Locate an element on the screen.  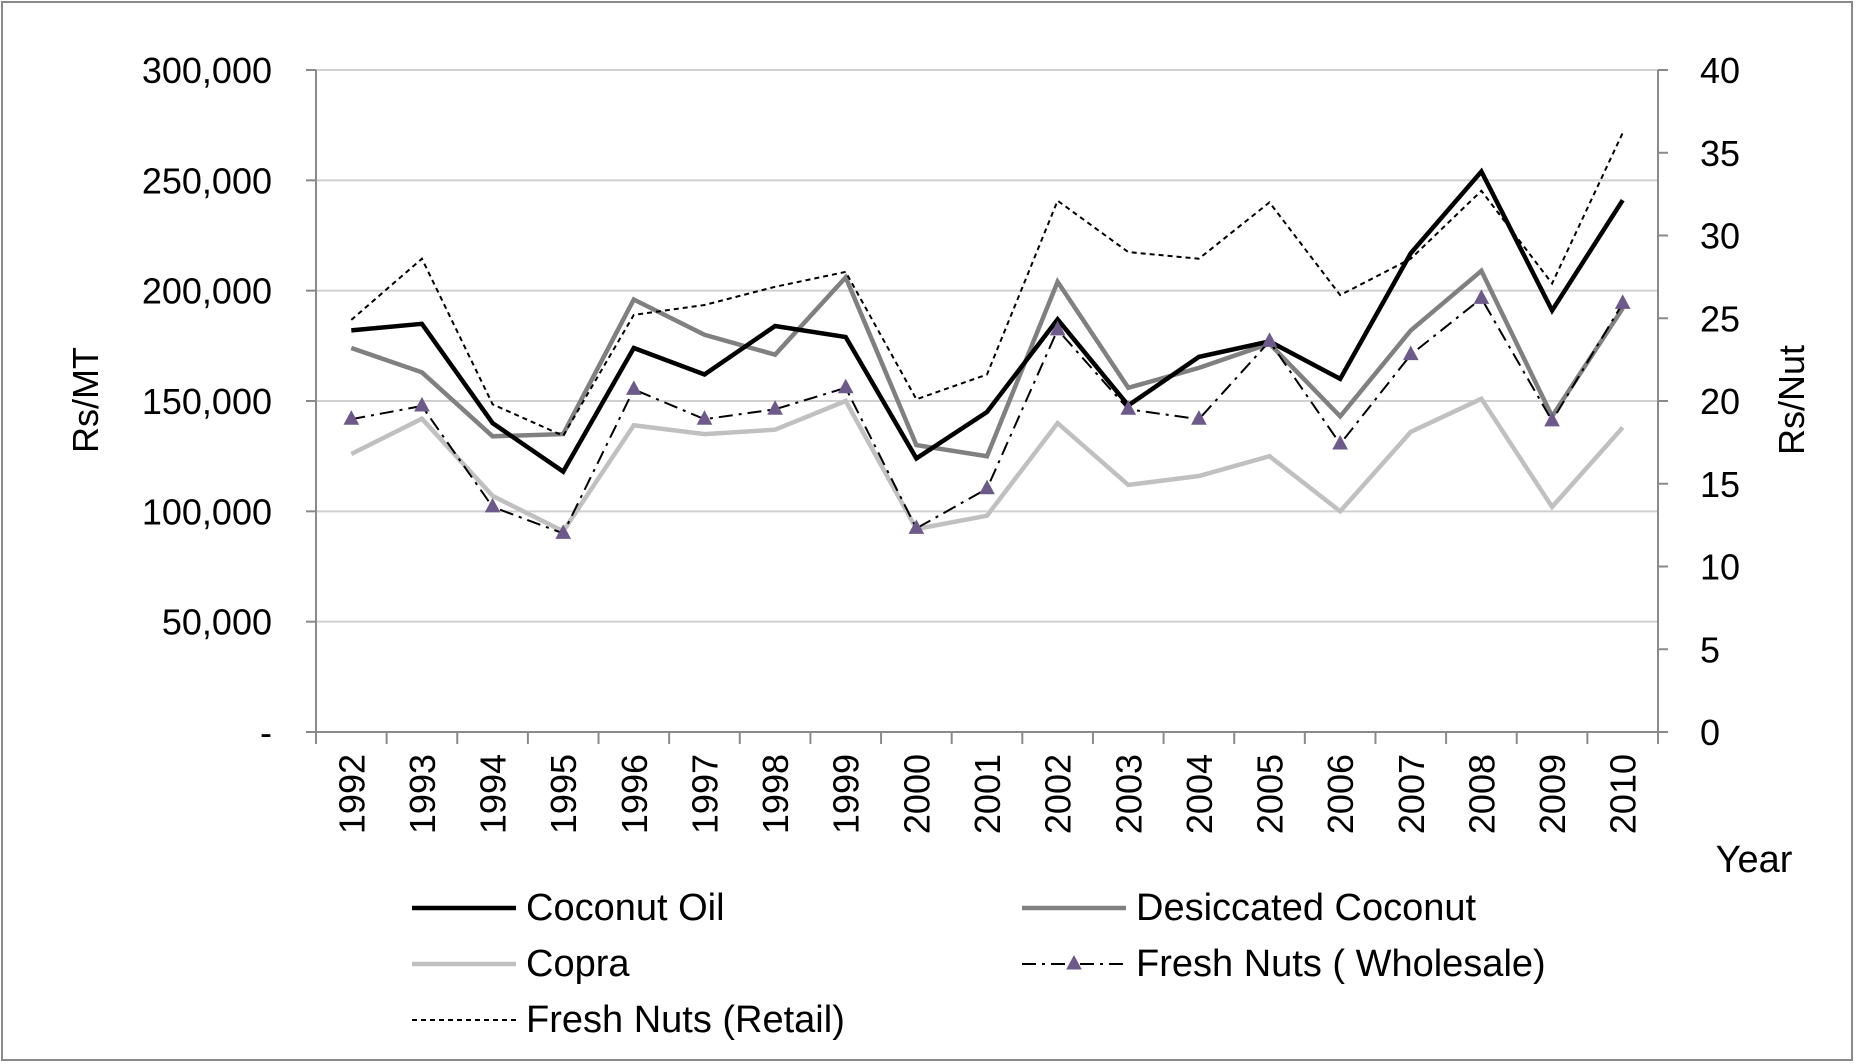
x-tick-label: 2002 is located at coordinates (1058, 794).